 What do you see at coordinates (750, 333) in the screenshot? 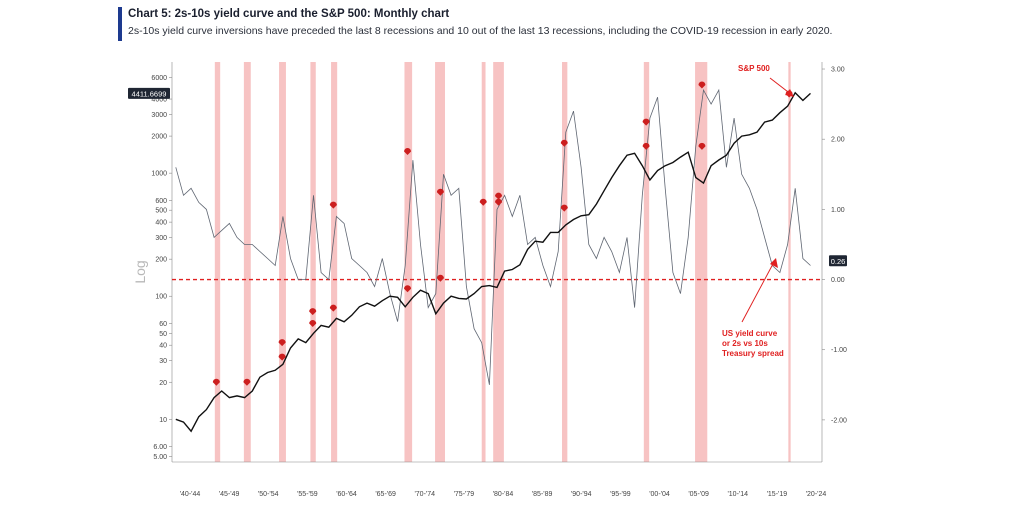
I see `spread-annotation-line1: US yield curve` at bounding box center [750, 333].